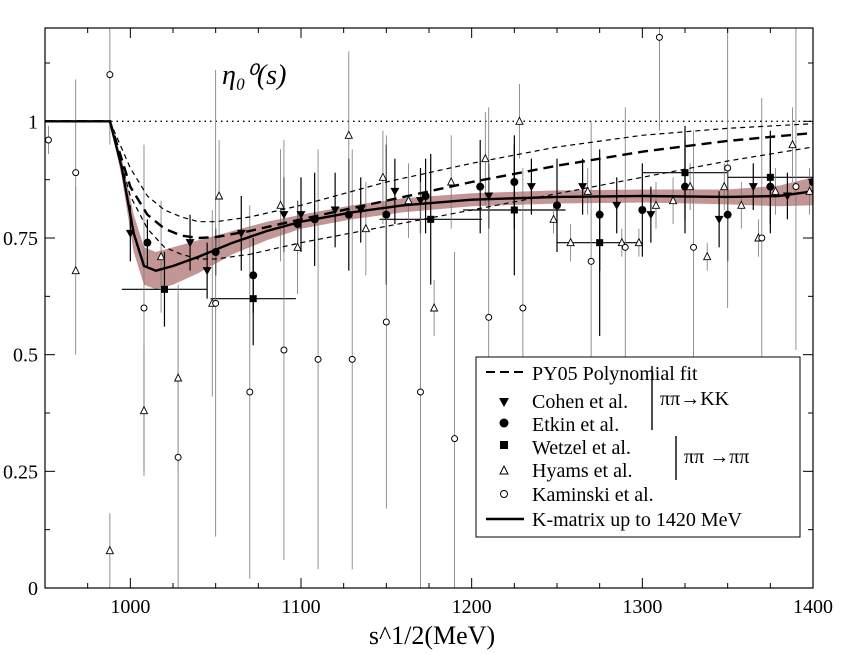 The width and height of the screenshot is (846, 654). What do you see at coordinates (461, 172) in the screenshot?
I see `py05-band-upper` at bounding box center [461, 172].